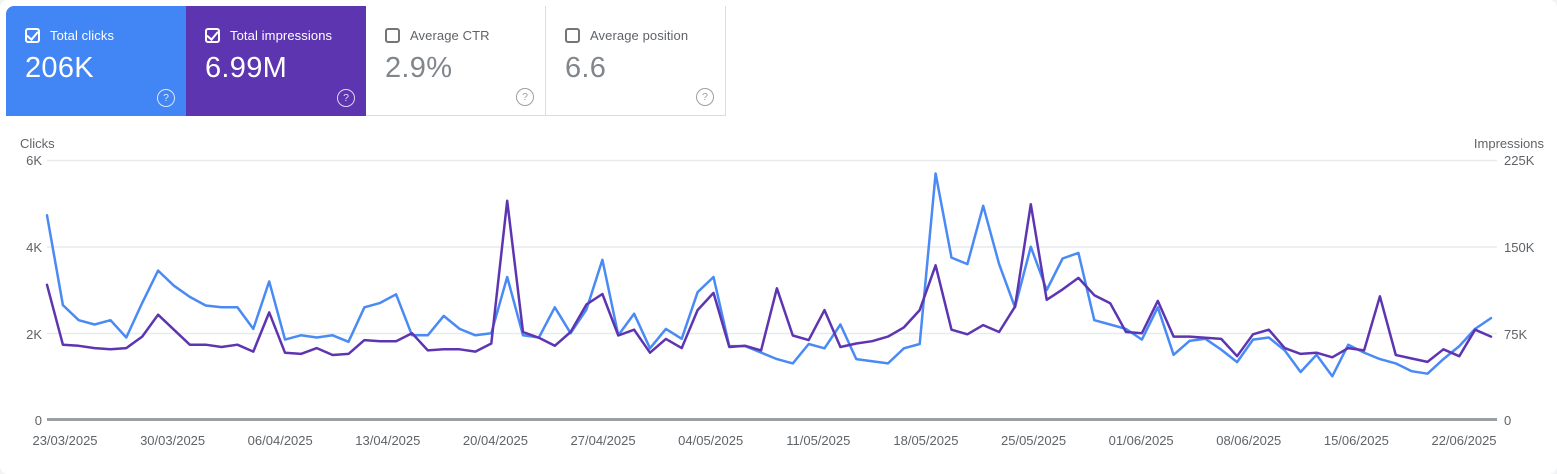 This screenshot has height=474, width=1557. What do you see at coordinates (450, 35) in the screenshot?
I see `metric-label: Average CTR` at bounding box center [450, 35].